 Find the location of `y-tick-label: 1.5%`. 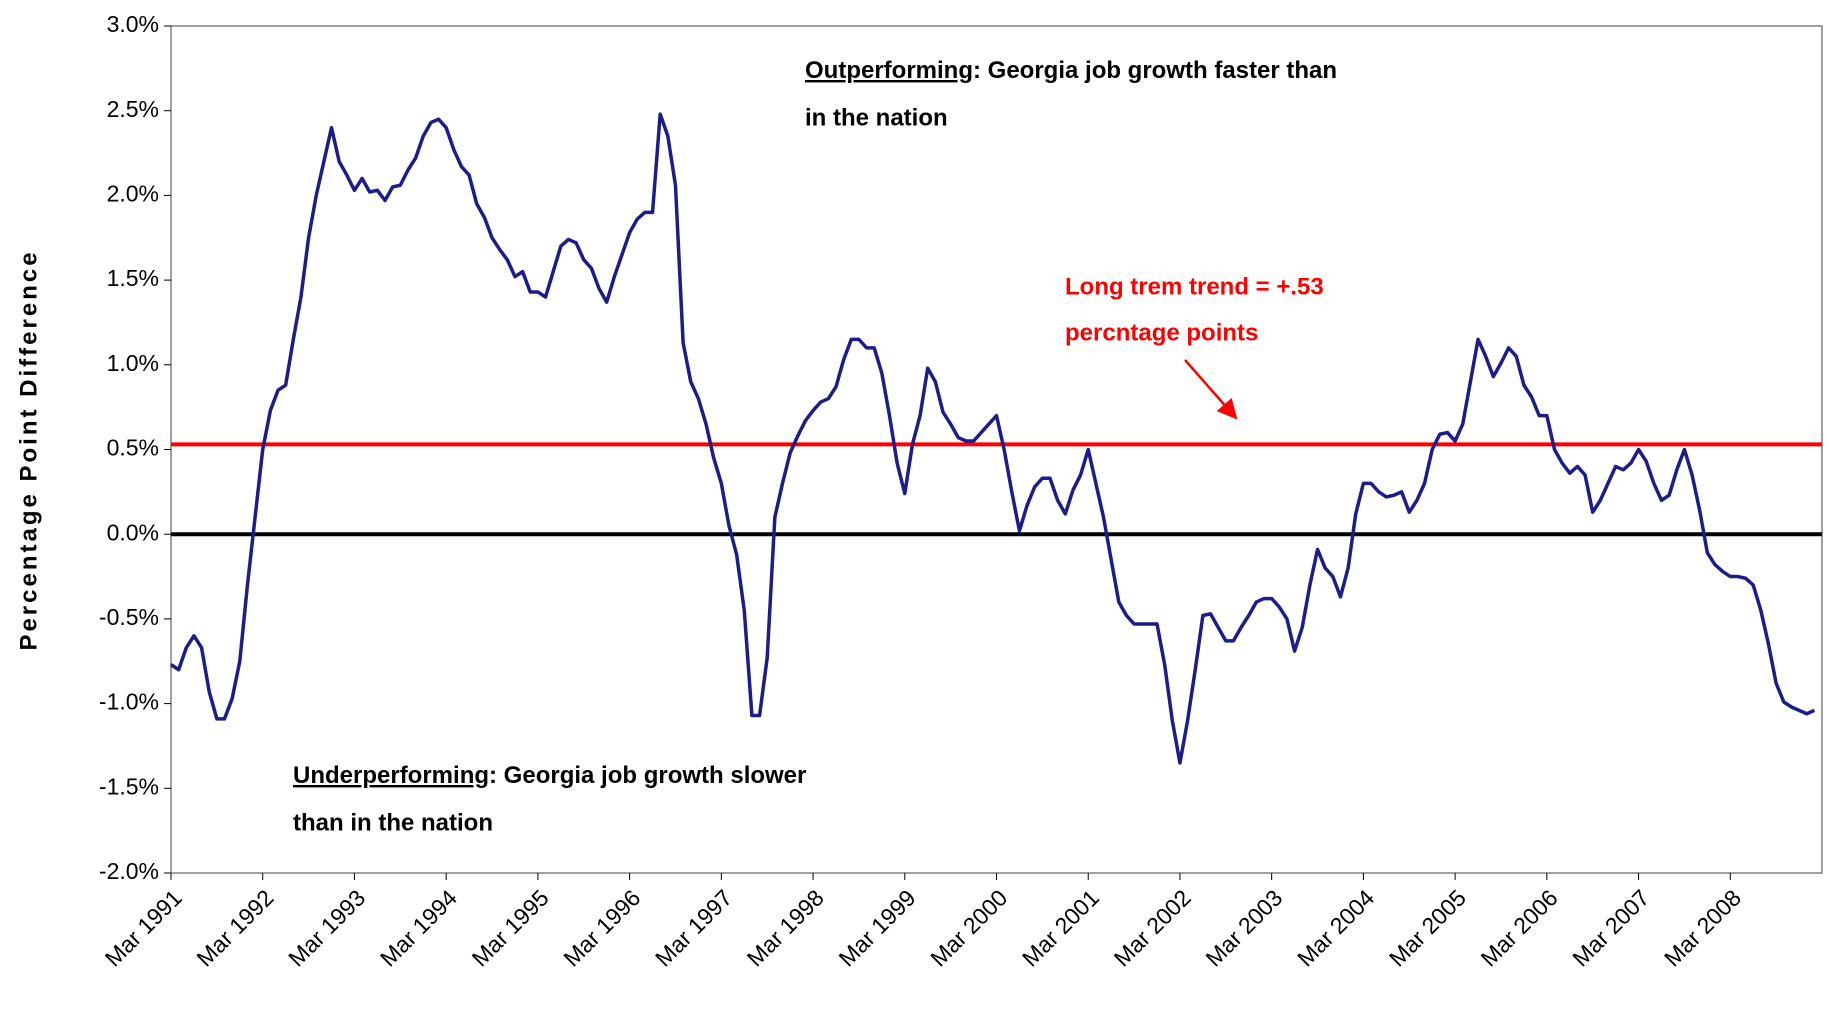

y-tick-label: 1.5% is located at coordinates (133, 278).